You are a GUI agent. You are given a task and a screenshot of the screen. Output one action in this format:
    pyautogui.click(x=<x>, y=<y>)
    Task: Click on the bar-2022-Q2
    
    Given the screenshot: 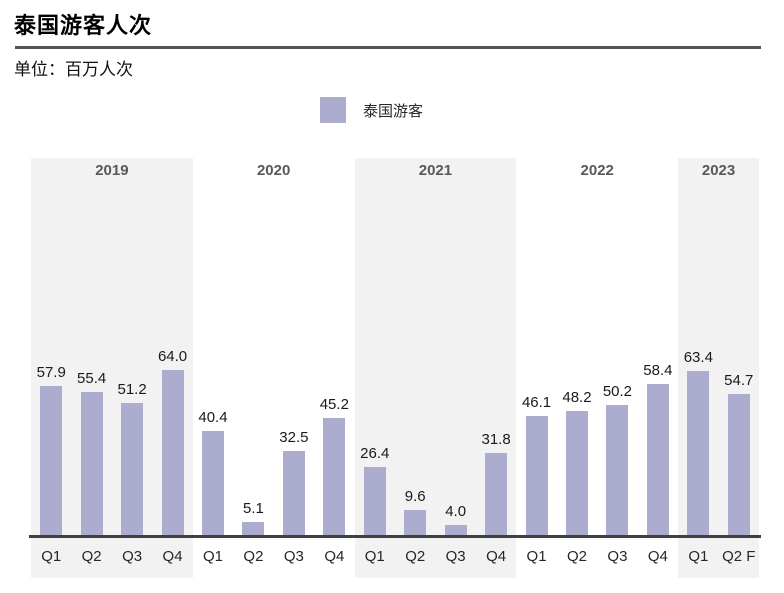 What is the action you would take?
    pyautogui.click(x=577, y=472)
    